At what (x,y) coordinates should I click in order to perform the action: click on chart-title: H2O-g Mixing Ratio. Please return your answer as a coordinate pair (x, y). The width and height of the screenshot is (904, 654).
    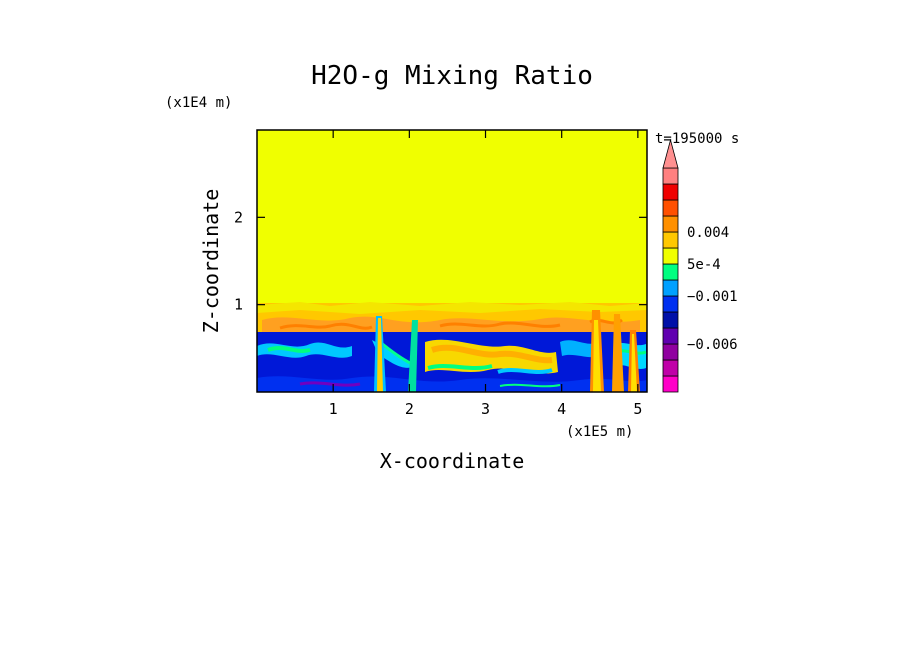
    Looking at the image, I should click on (452, 76).